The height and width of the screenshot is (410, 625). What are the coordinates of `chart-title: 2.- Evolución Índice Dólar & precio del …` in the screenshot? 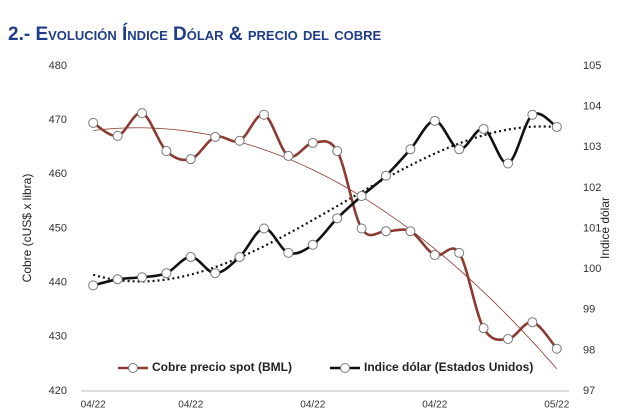 It's located at (195, 34).